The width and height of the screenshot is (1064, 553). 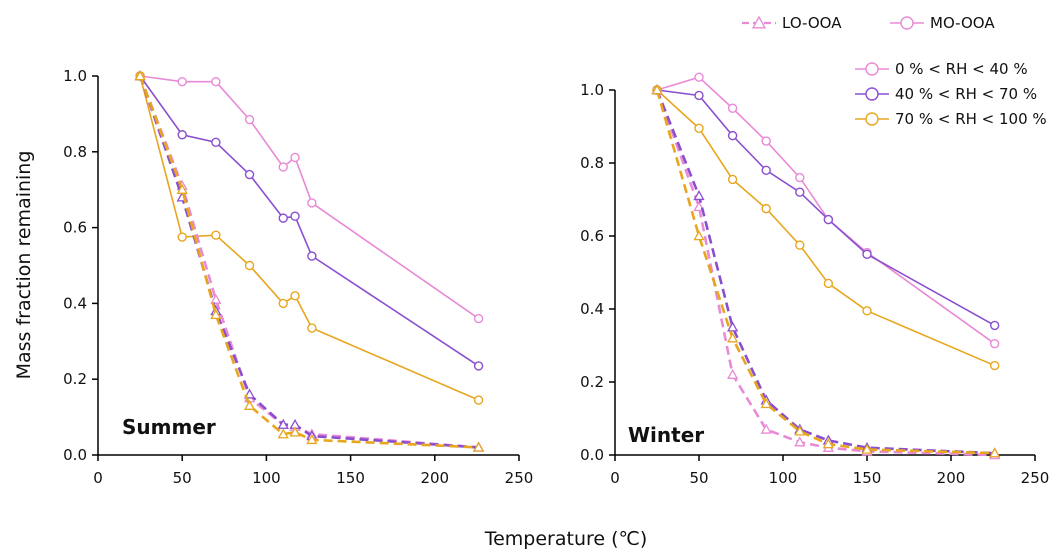 I want to click on summer-y-tick-label: 0.2, so click(x=75, y=379).